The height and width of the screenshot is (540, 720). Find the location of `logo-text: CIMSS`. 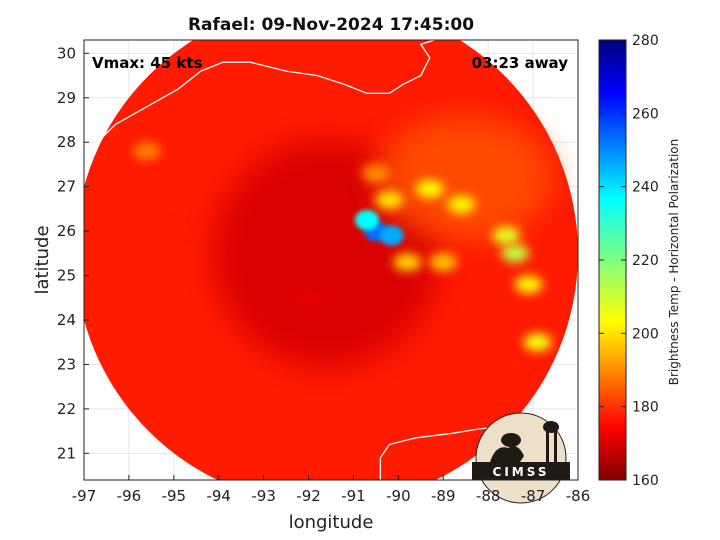

logo-text: CIMSS is located at coordinates (521, 472).